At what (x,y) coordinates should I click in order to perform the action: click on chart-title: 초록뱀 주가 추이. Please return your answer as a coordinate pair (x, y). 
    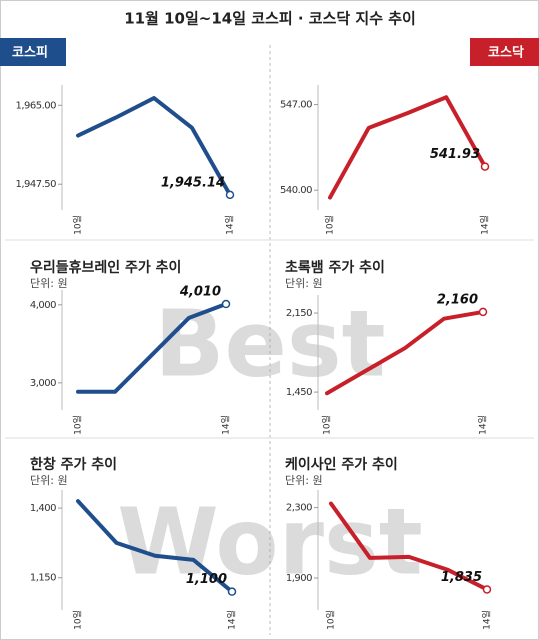
    Looking at the image, I should click on (335, 267).